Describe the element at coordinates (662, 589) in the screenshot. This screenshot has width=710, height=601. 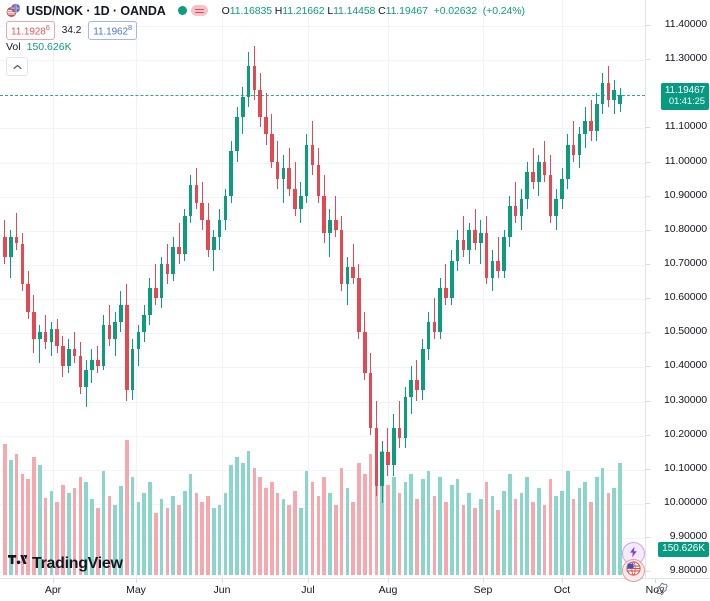
I see `axis-settings-gear-icon` at that location.